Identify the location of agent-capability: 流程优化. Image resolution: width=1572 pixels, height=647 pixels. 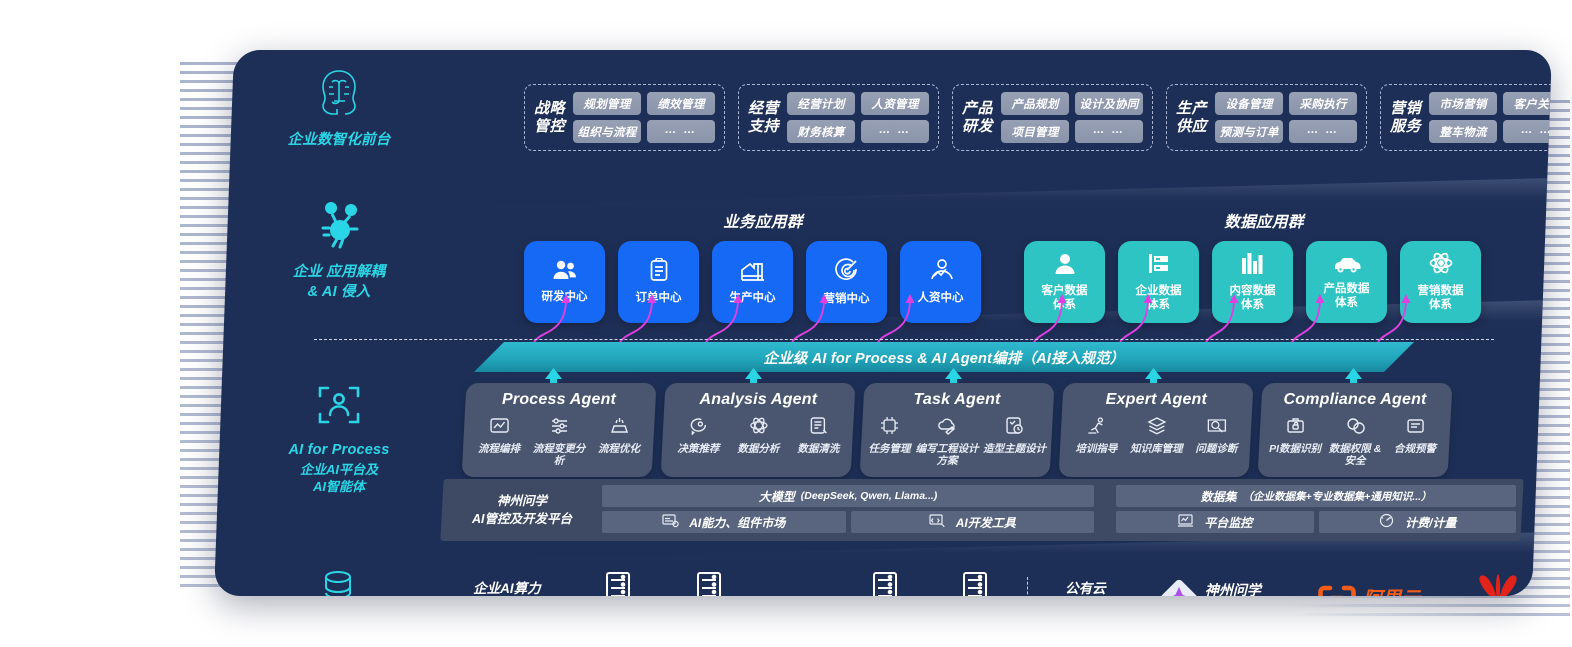
(619, 435).